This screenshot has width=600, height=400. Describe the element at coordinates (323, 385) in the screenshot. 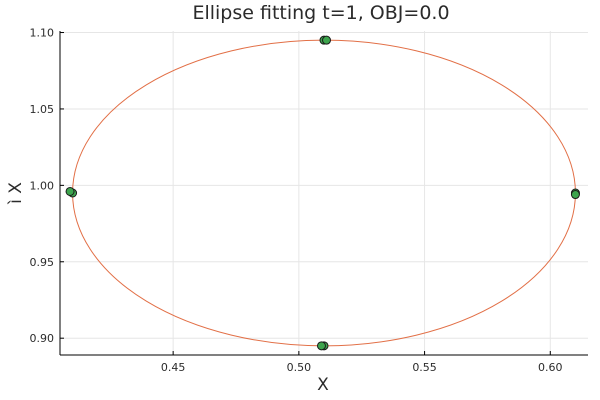

I see `x-axis-label: X` at that location.